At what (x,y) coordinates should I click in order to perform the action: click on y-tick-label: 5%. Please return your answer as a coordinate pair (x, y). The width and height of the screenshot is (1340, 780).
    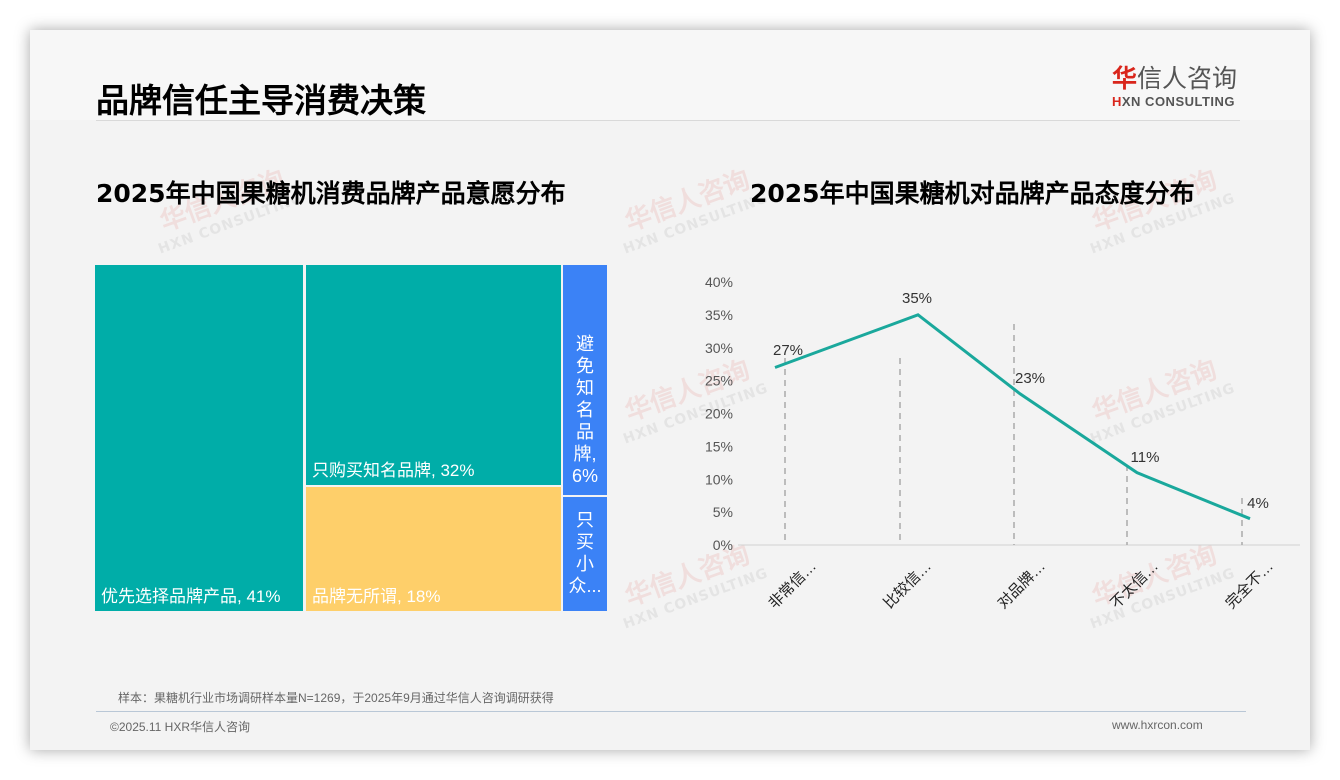
    Looking at the image, I should click on (723, 512).